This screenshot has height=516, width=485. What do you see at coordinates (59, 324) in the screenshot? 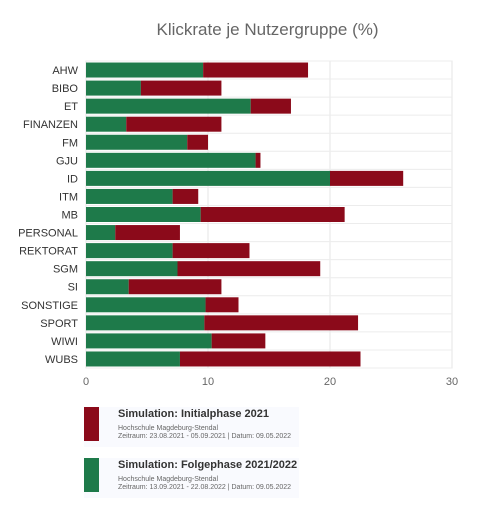
I see `y-tick-label: SPORT` at bounding box center [59, 324].